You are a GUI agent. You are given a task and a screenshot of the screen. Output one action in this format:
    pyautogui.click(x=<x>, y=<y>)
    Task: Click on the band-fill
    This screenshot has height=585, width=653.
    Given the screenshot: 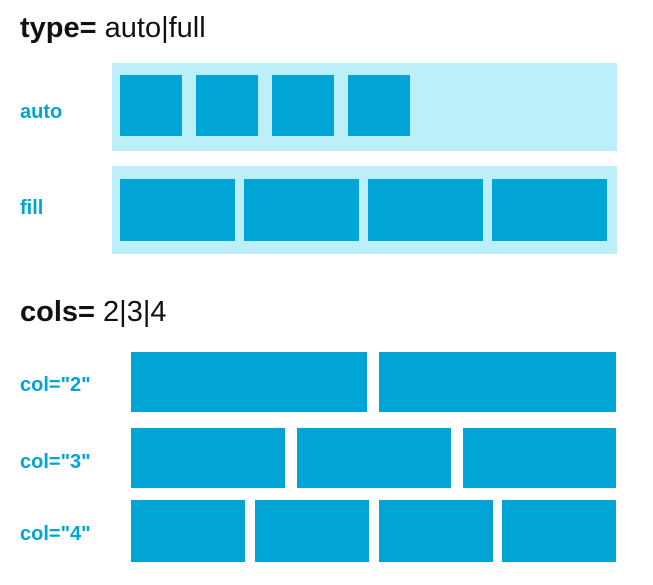 What is the action you would take?
    pyautogui.click(x=364, y=210)
    